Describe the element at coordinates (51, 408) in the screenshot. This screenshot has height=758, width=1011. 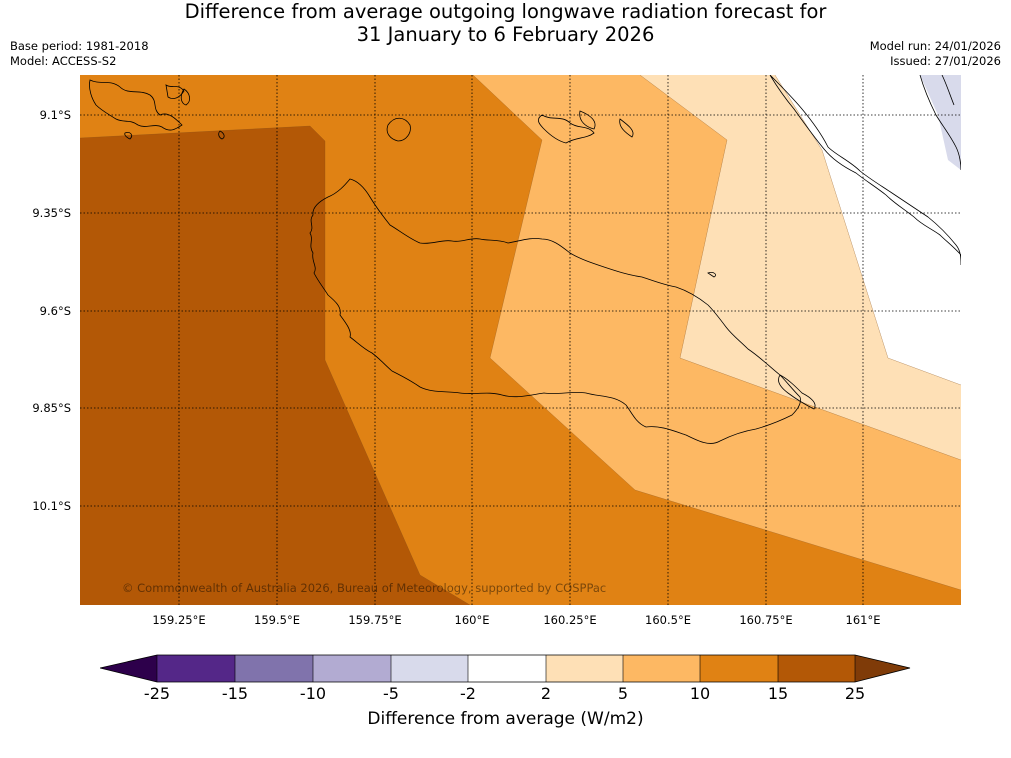
I see `lat-label: 9.85°S` at that location.